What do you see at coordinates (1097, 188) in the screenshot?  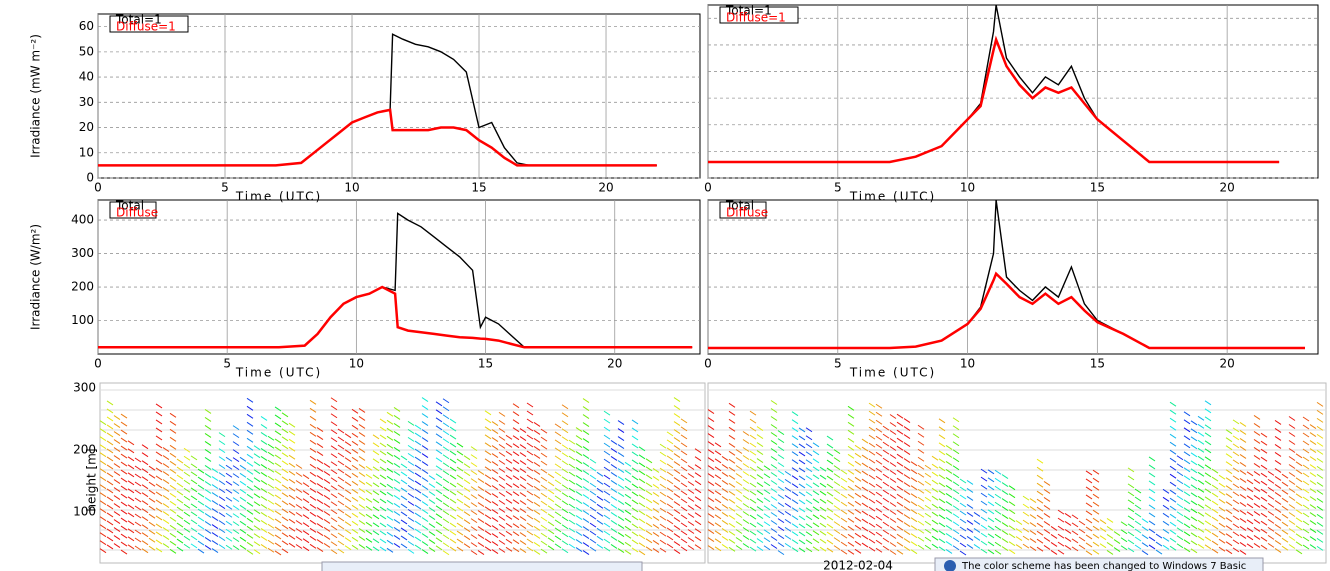 I see `x-tick-label: 15` at bounding box center [1097, 188].